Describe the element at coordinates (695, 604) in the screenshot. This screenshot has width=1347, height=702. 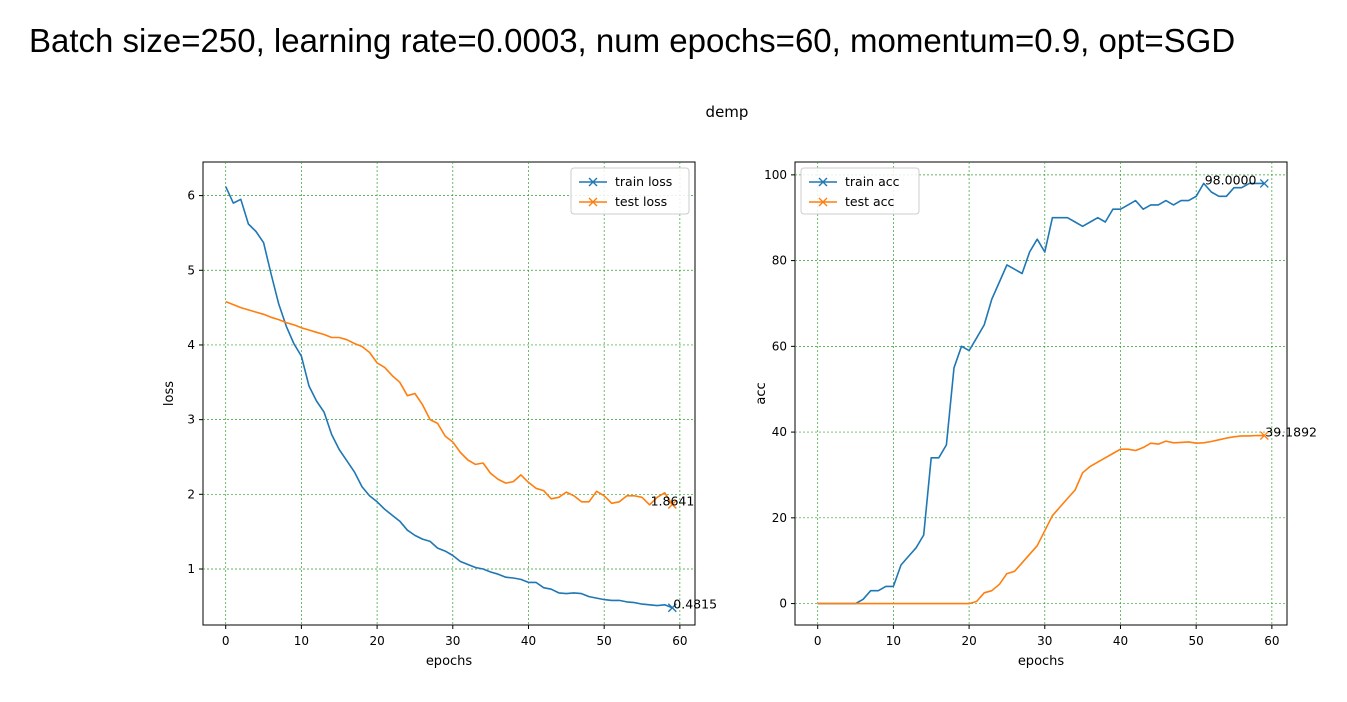
I see `series-end-label: 0.4815` at that location.